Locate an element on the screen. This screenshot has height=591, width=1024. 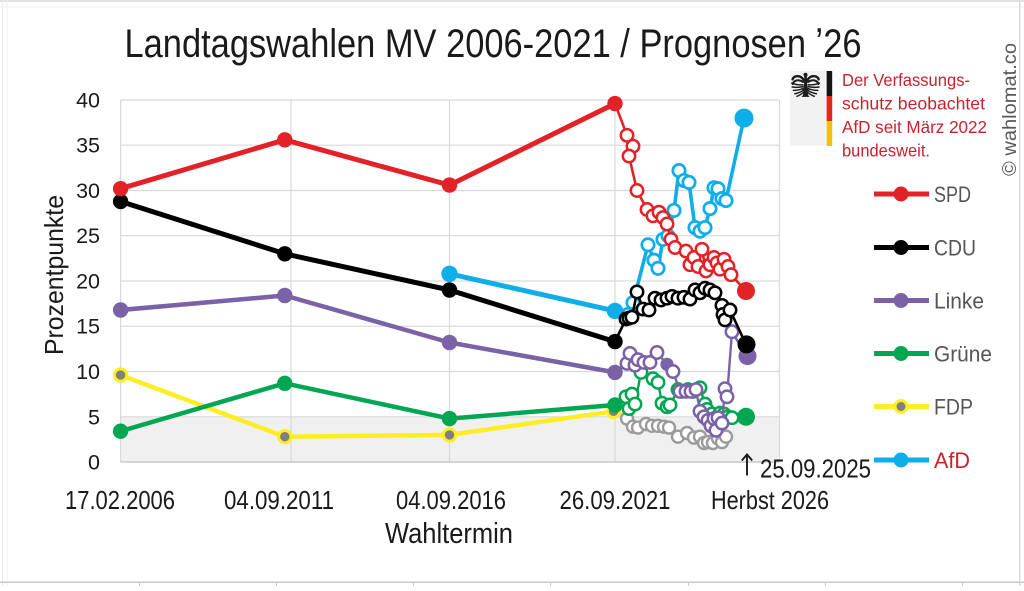
svg-text: 04.09.2016 is located at coordinates (451, 500).